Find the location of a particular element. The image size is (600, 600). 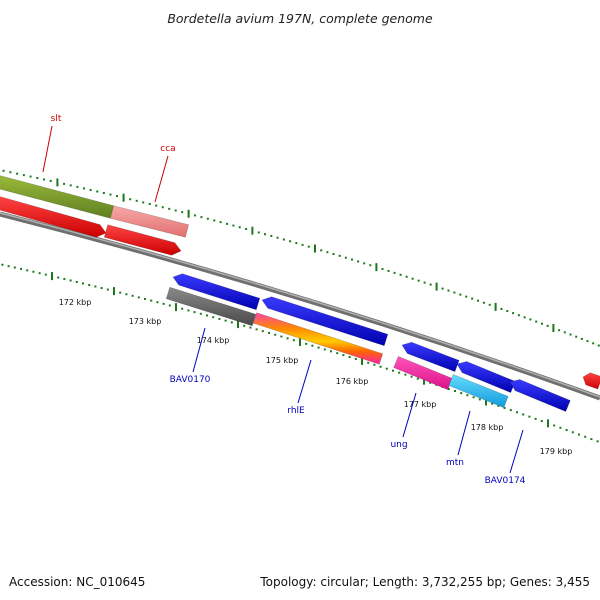

gene-label-cca: cca is located at coordinates (167, 149).